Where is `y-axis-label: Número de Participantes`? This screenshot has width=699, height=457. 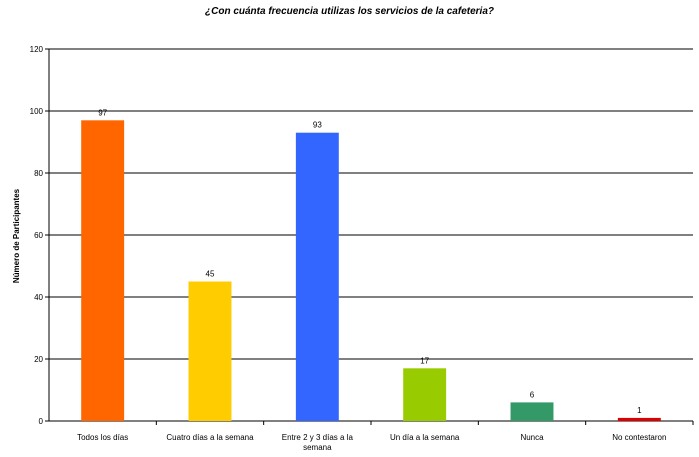
y-axis-label: Número de Participantes is located at coordinates (16, 235).